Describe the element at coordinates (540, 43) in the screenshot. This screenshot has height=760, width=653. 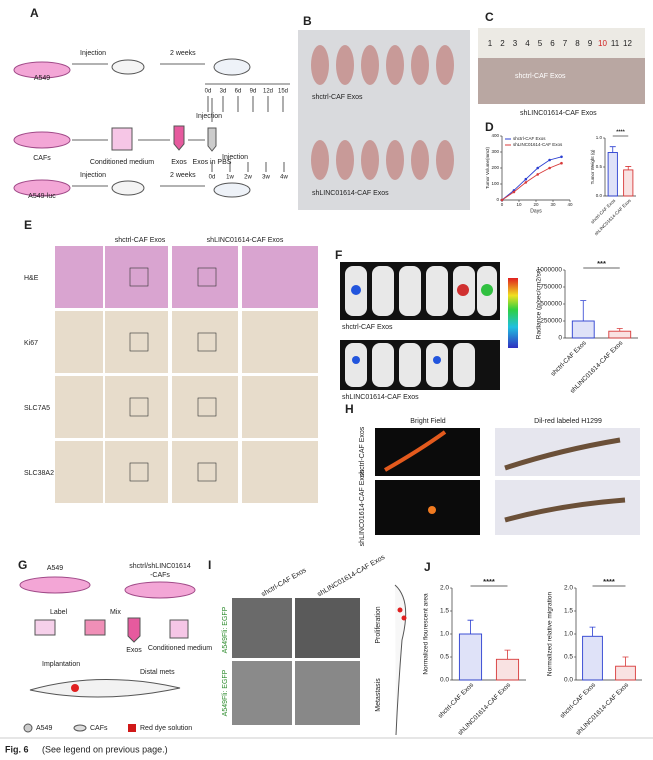
I see `ruler-label: 5` at that location.